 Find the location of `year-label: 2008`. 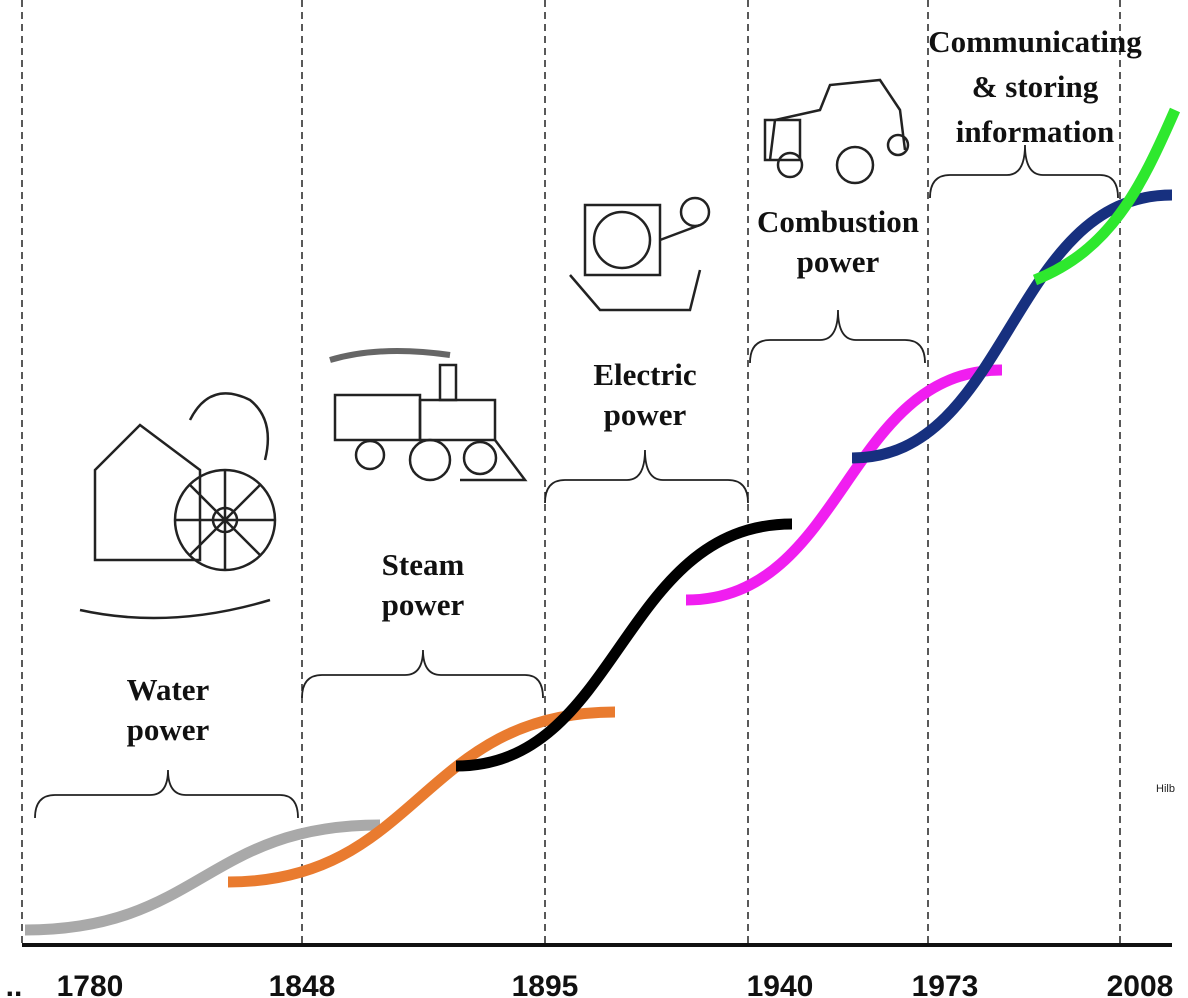

year-label: 2008 is located at coordinates (1140, 984).